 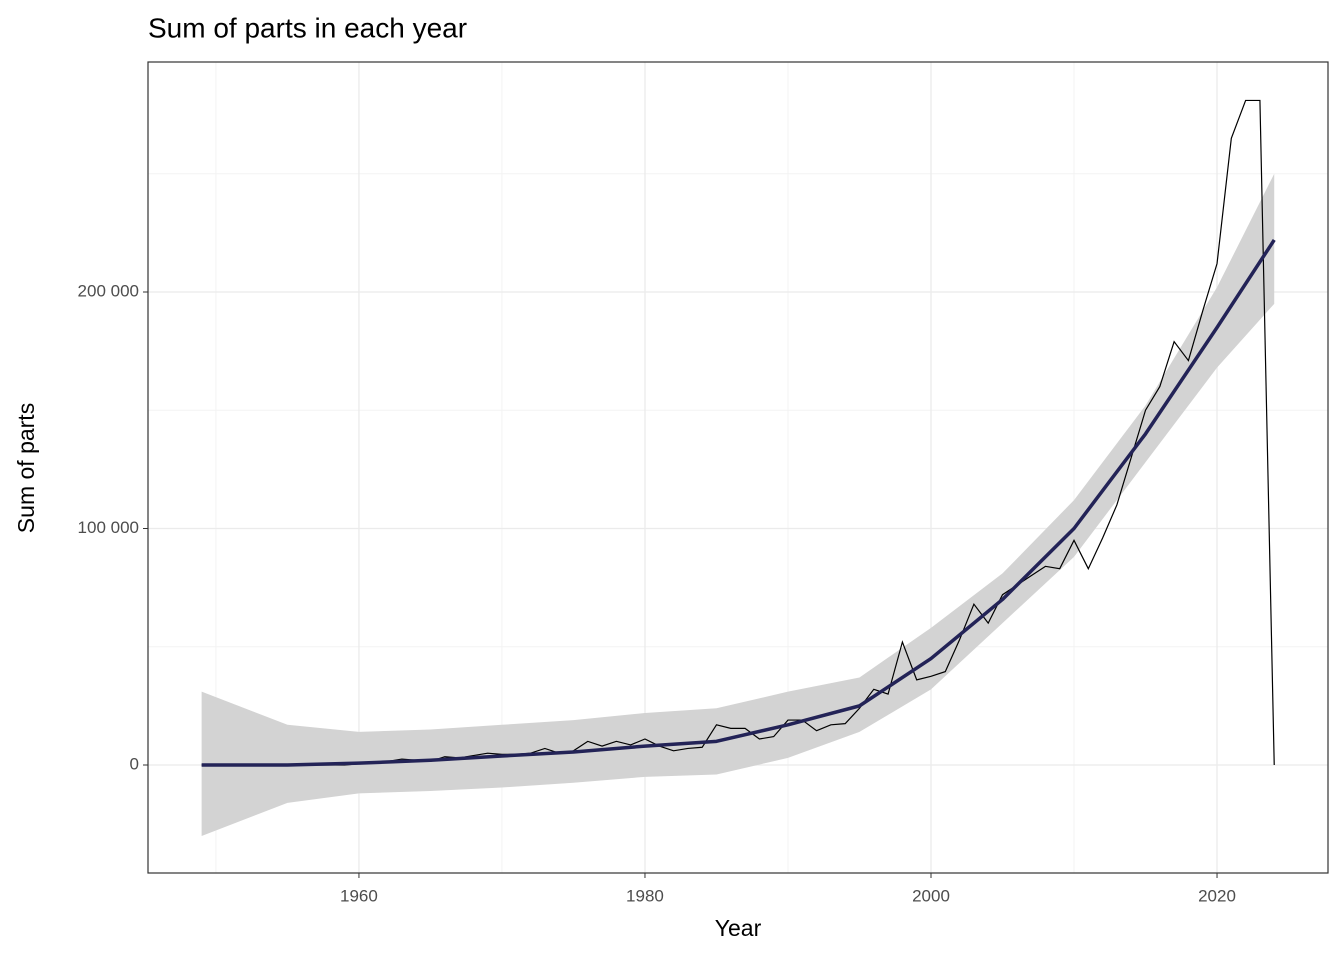 What do you see at coordinates (1217, 895) in the screenshot?
I see `x-tick-label: 2020` at bounding box center [1217, 895].